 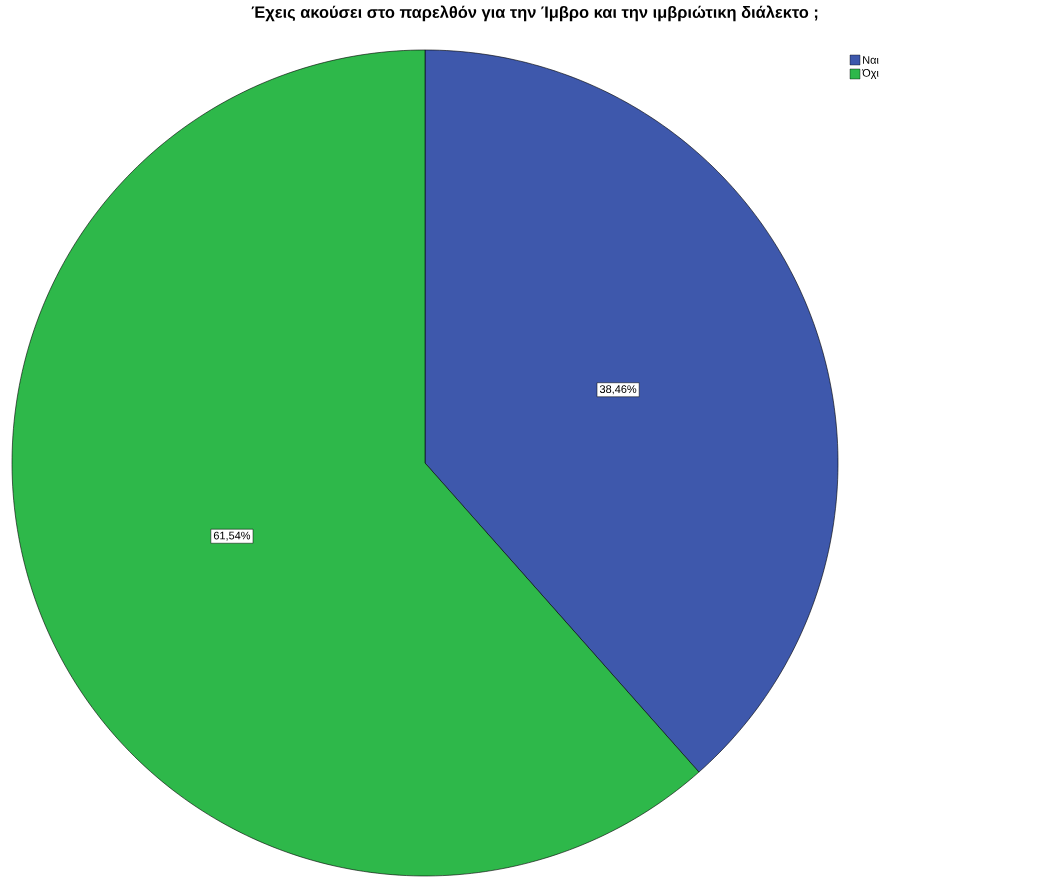 What do you see at coordinates (870, 74) in the screenshot?
I see `legend-label: Όχι` at bounding box center [870, 74].